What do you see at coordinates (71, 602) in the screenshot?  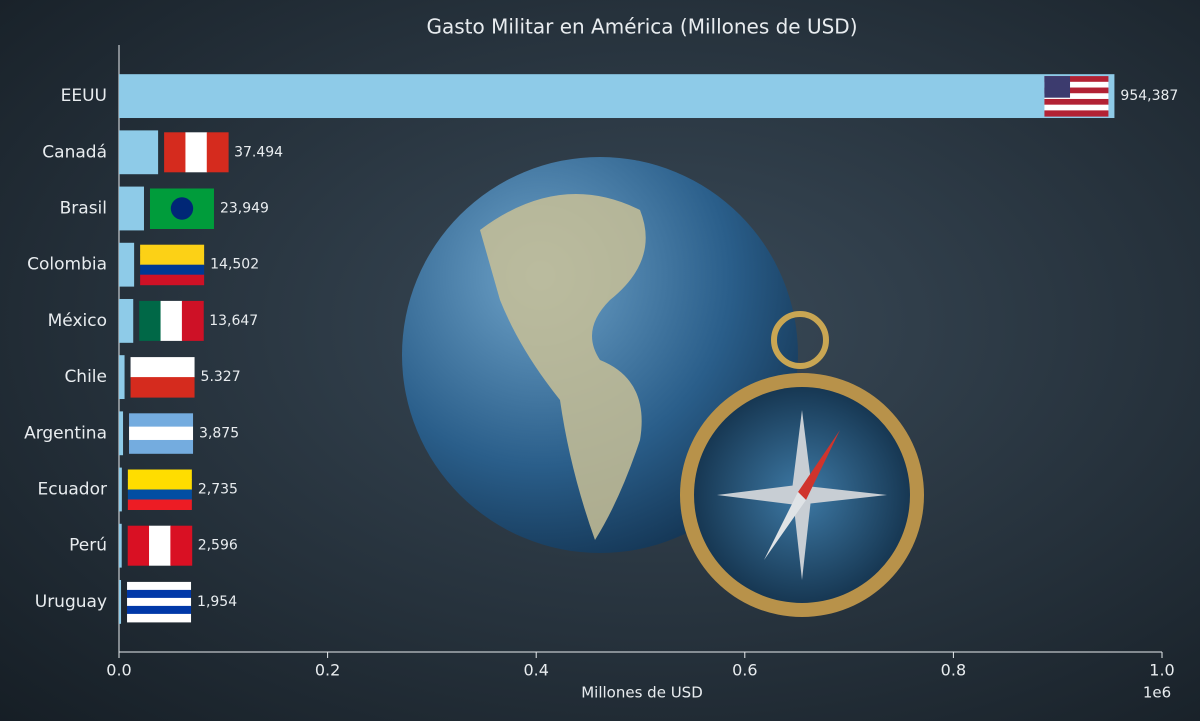 I see `y-tick-label: Uruguay` at bounding box center [71, 602].